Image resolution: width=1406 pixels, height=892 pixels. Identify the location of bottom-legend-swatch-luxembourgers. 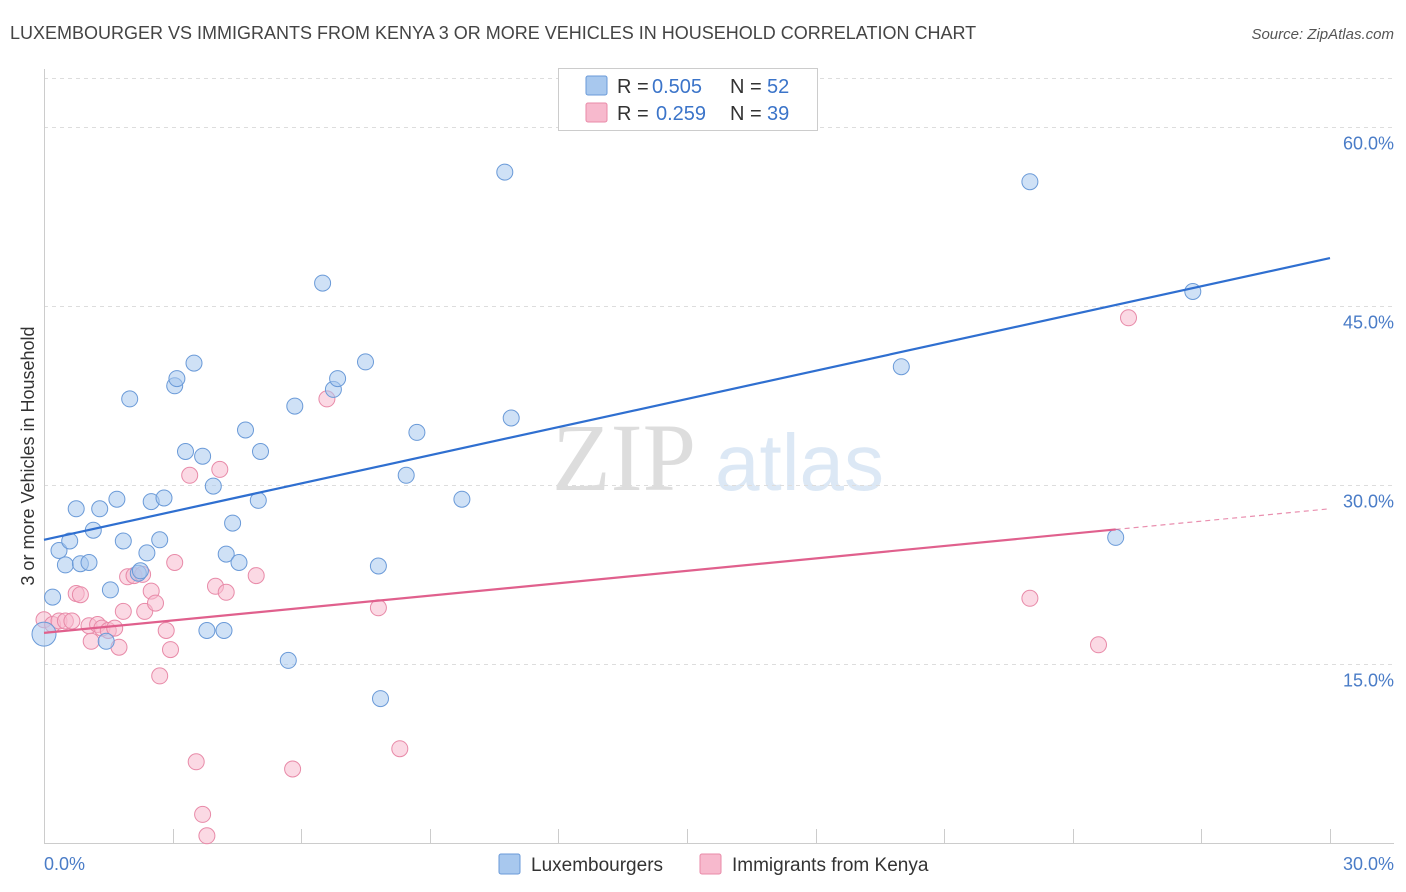
(509, 864).